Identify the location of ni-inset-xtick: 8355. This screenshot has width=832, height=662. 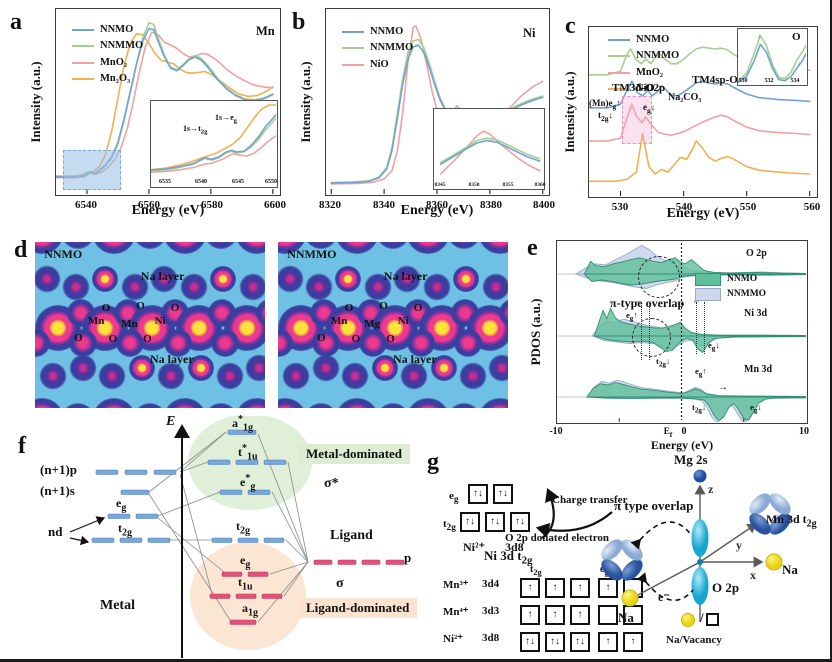
(508, 185).